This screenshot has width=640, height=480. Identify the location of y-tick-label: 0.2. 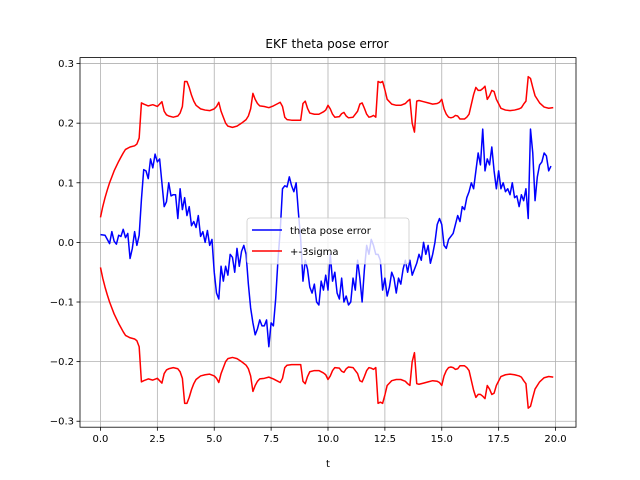
(66, 124).